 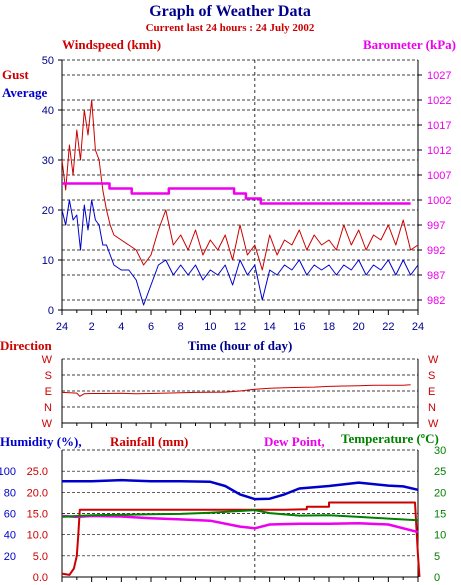 I want to click on x-axis-label: Time (hour of day), so click(x=240, y=345).